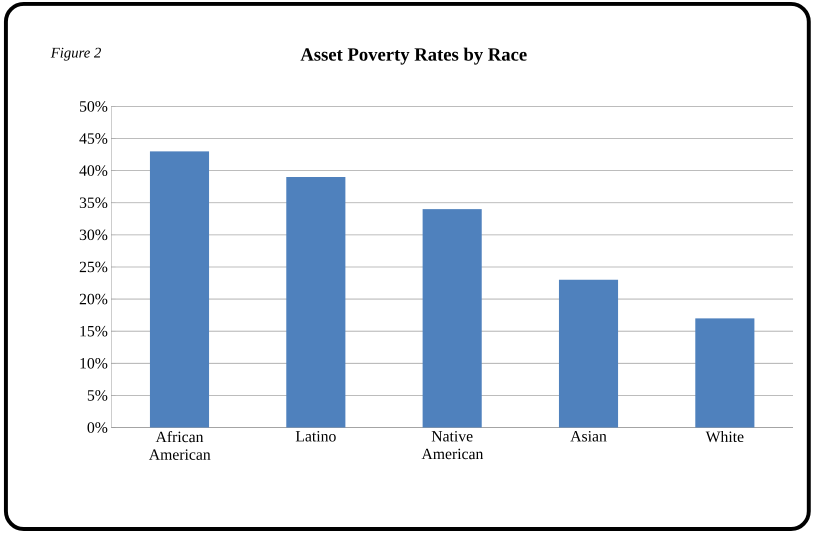 This screenshot has width=827, height=533. I want to click on y-tick-label: 10%, so click(94, 363).